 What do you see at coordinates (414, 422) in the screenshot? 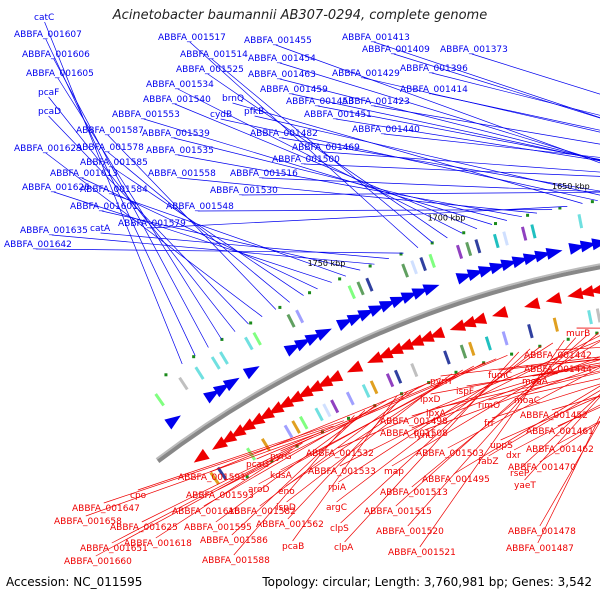
I see `minus-gene-label: ABBFA_001498` at bounding box center [414, 422].